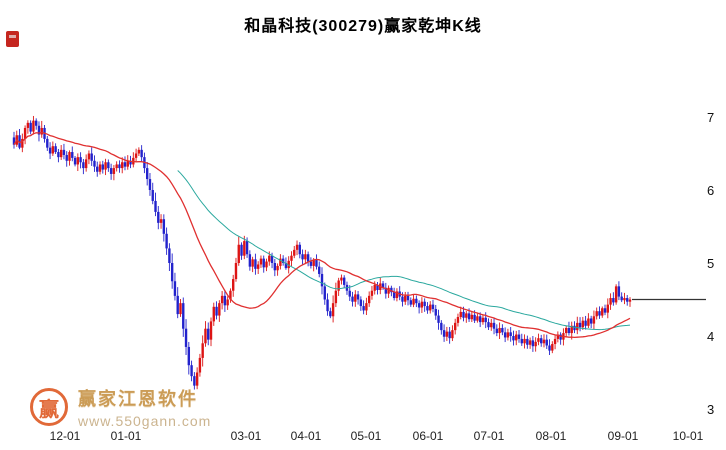 Image resolution: width=726 pixels, height=450 pixels. What do you see at coordinates (65, 436) in the screenshot?
I see `x-tick-label: 12-01` at bounding box center [65, 436].